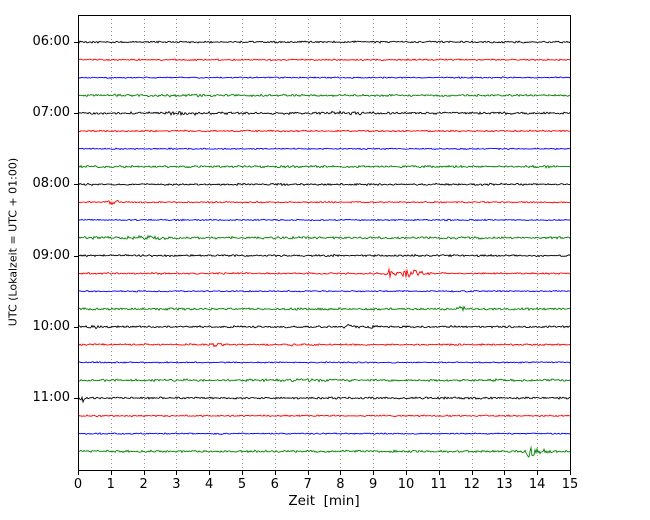 Image resolution: width=650 pixels, height=520 pixels. I want to click on x-tick-label: 12, so click(471, 484).